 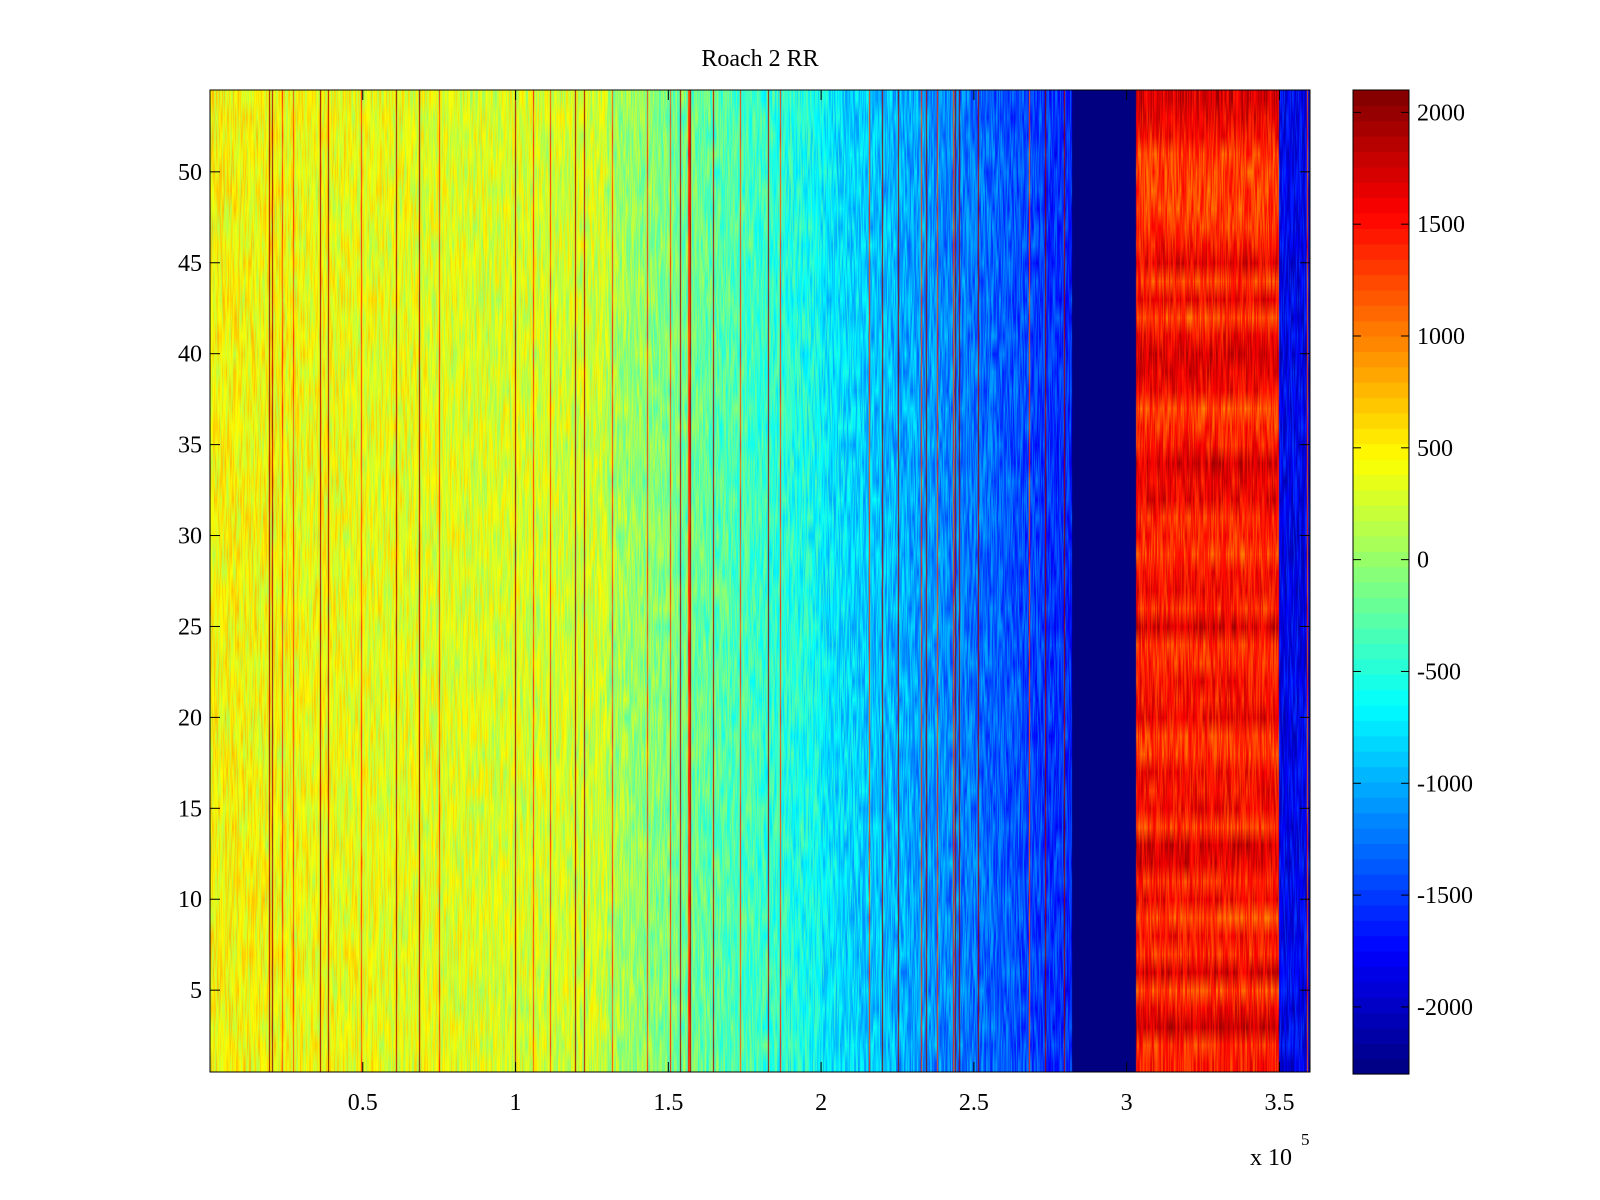 I want to click on y-tick-label: 45, so click(x=190, y=264).